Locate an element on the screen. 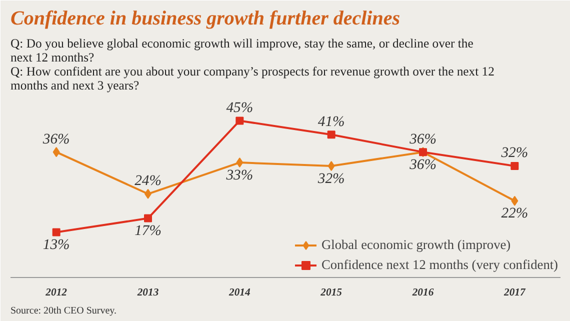  data-label: 17% is located at coordinates (148, 231).